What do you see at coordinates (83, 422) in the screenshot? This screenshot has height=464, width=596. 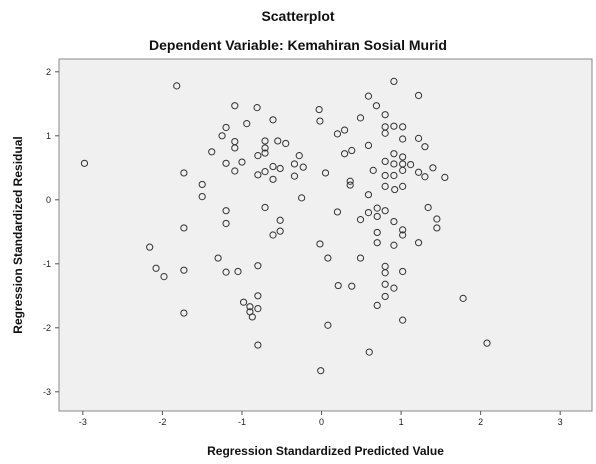 I see `x-tick-label: -3` at bounding box center [83, 422].